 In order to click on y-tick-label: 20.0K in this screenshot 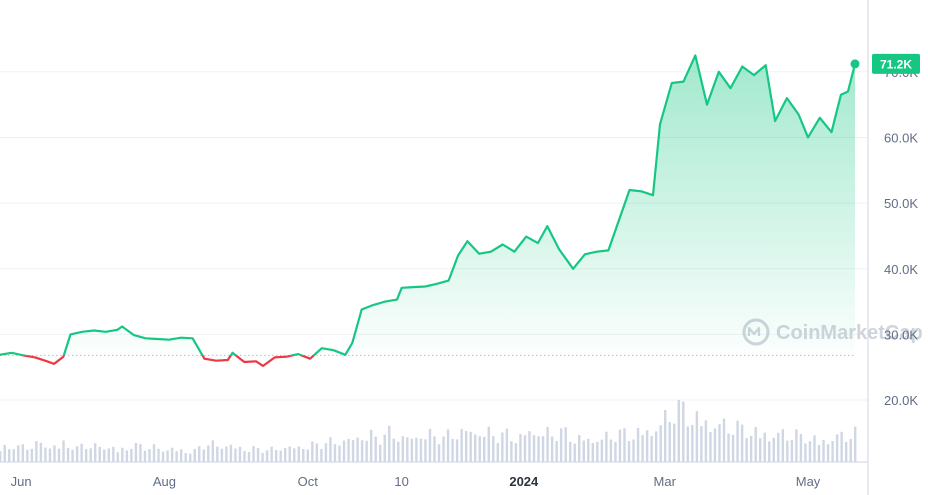, I will do `click(901, 400)`.